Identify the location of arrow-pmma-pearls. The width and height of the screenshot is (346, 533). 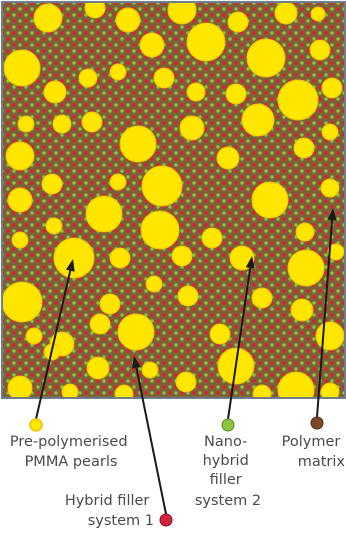
(55, 339).